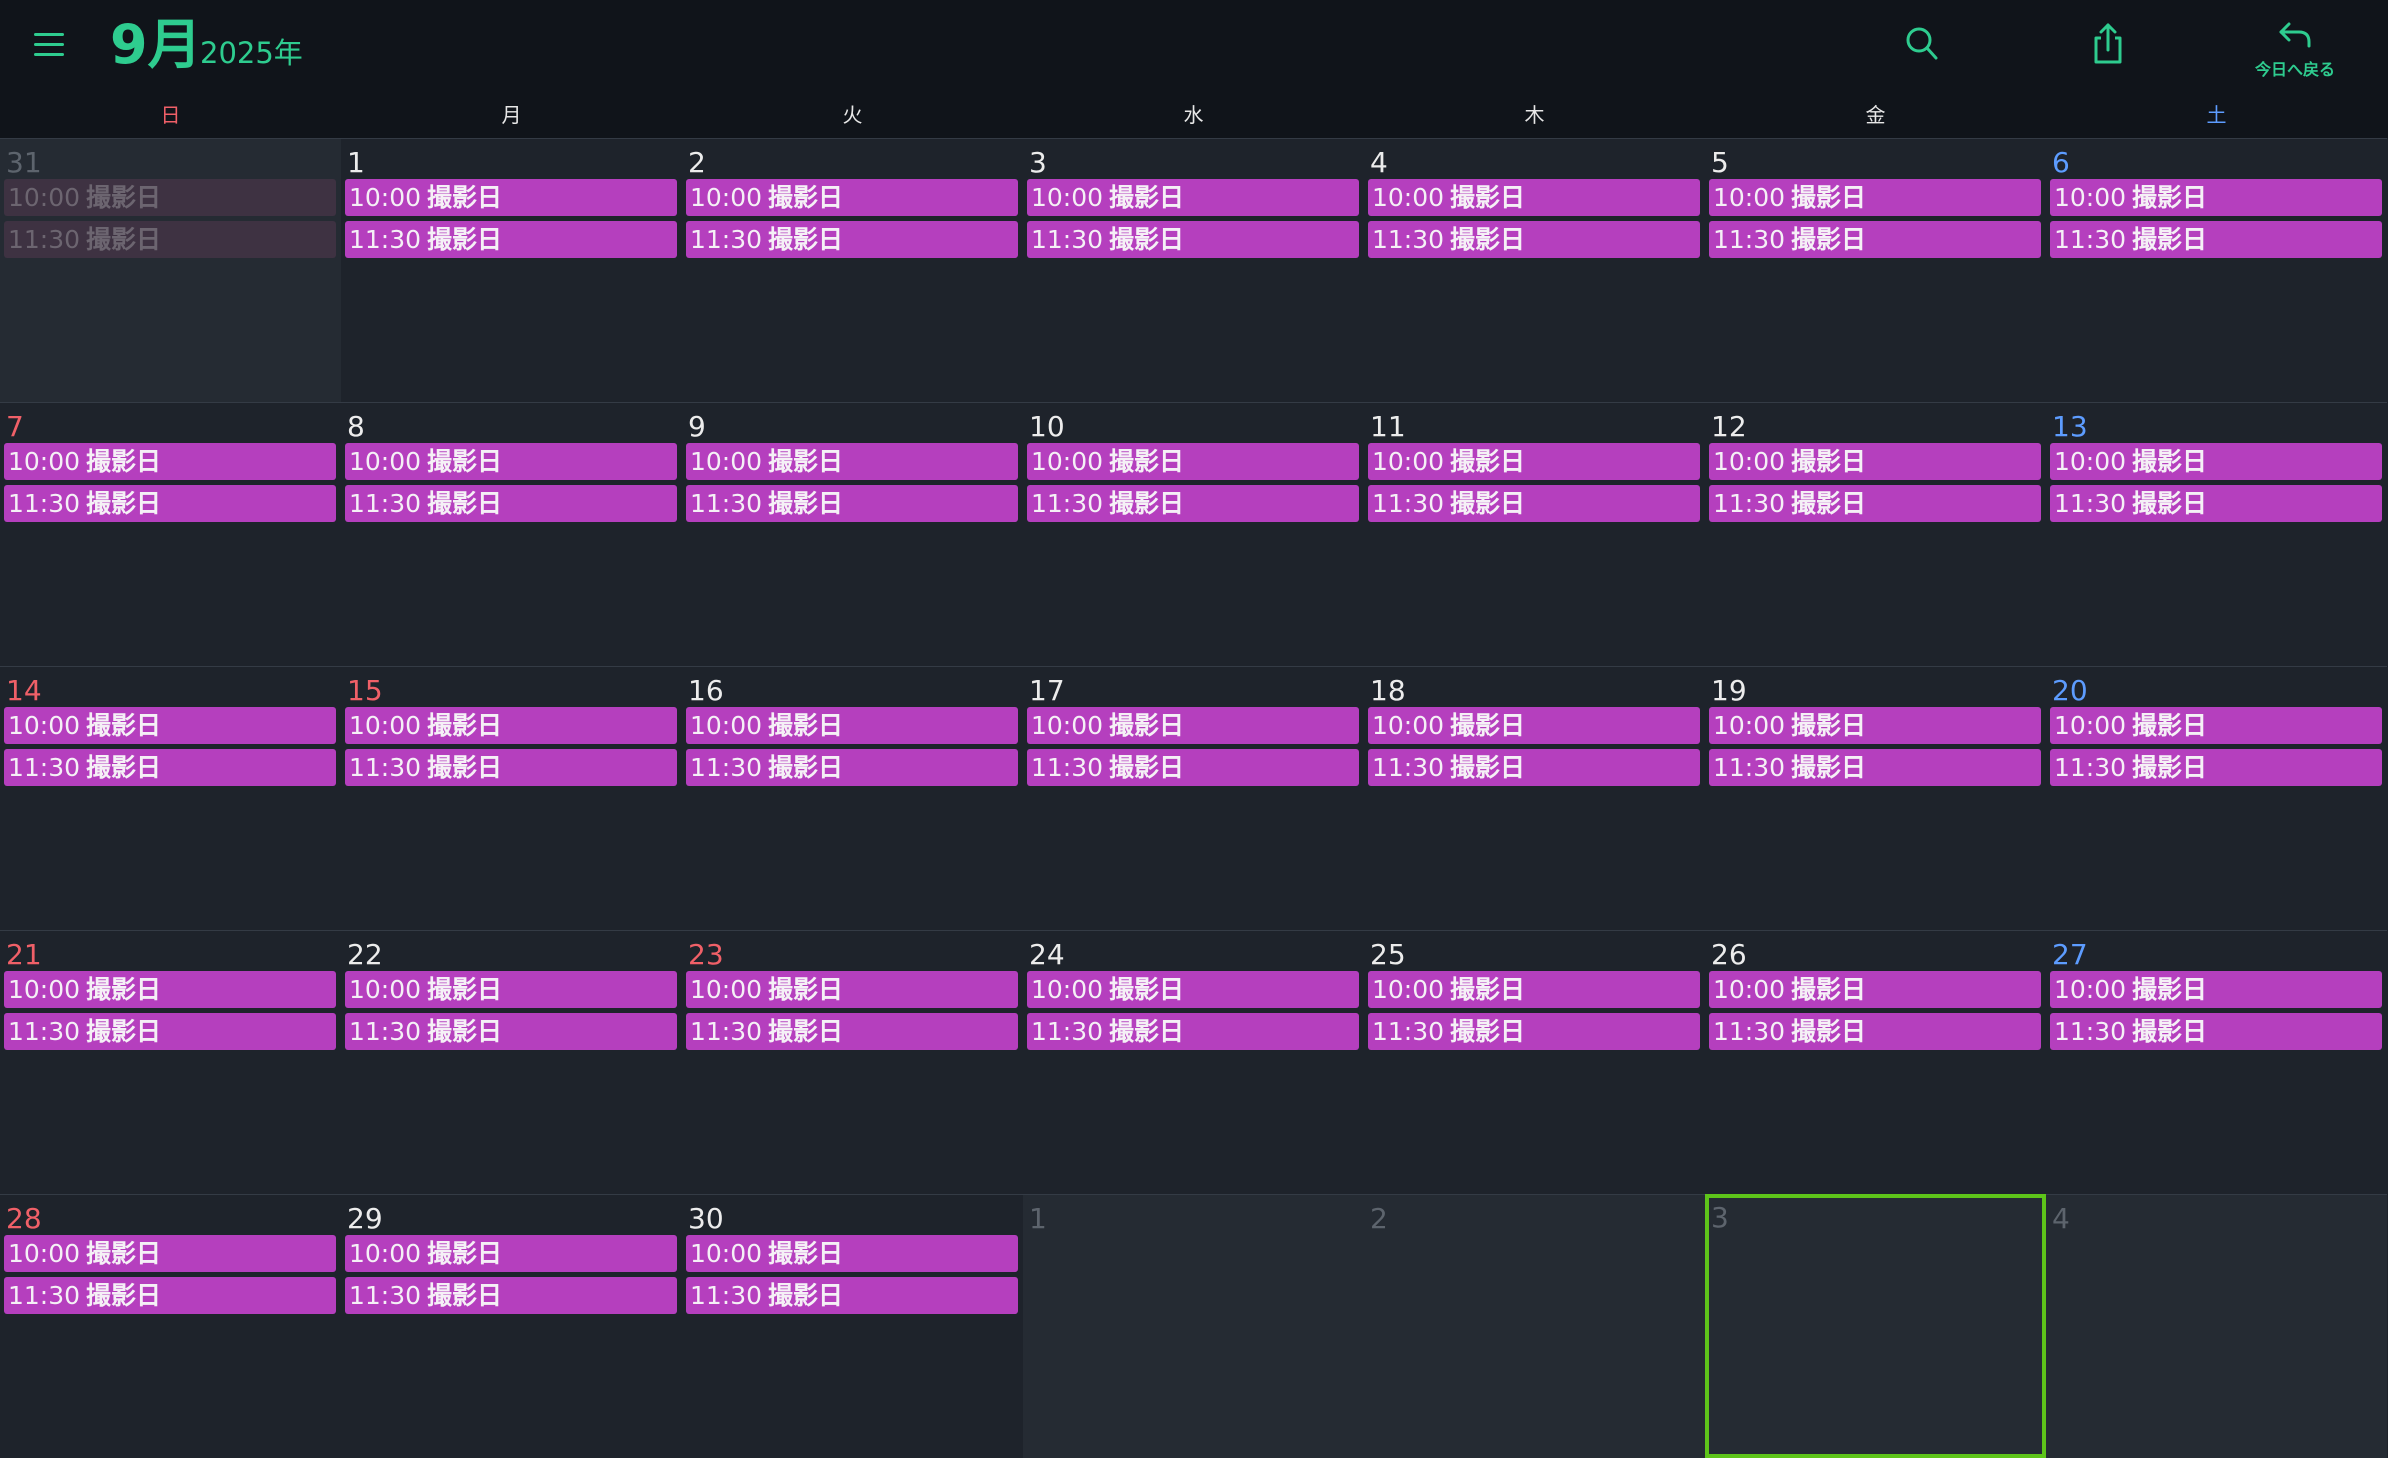 Image resolution: width=2388 pixels, height=1458 pixels. Describe the element at coordinates (2216, 798) in the screenshot. I see `day-cell: 20 10:00 撮影日 11:30 撮影日` at that location.